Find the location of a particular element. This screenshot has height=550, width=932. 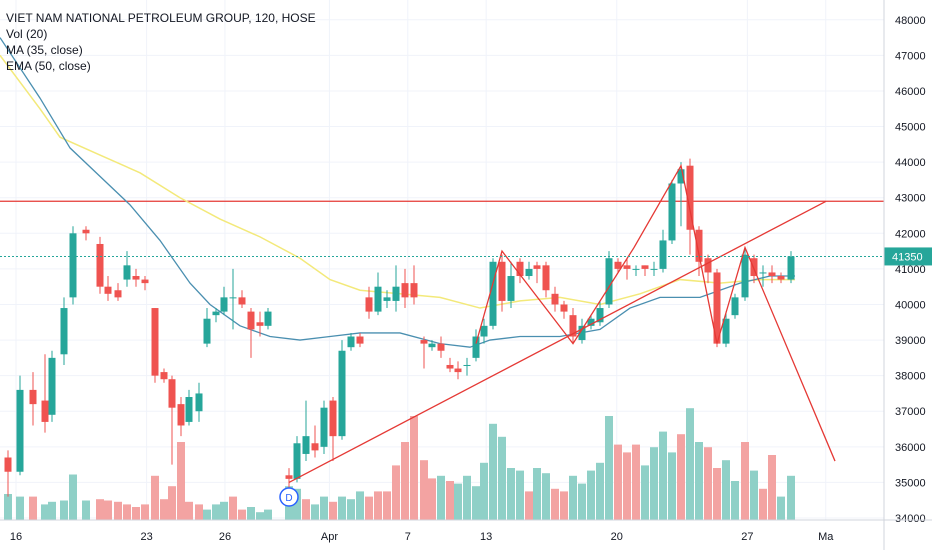

last-price-label: 41350 is located at coordinates (907, 257).